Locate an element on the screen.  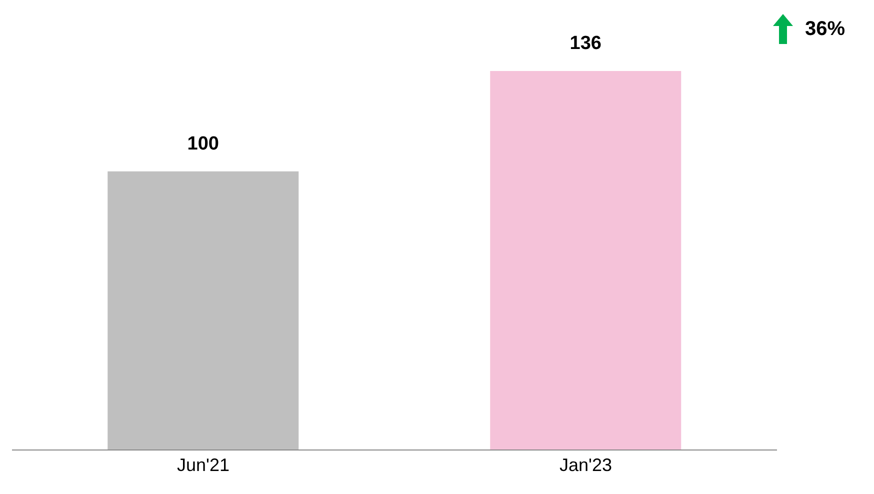
text: 36% is located at coordinates (825, 29).